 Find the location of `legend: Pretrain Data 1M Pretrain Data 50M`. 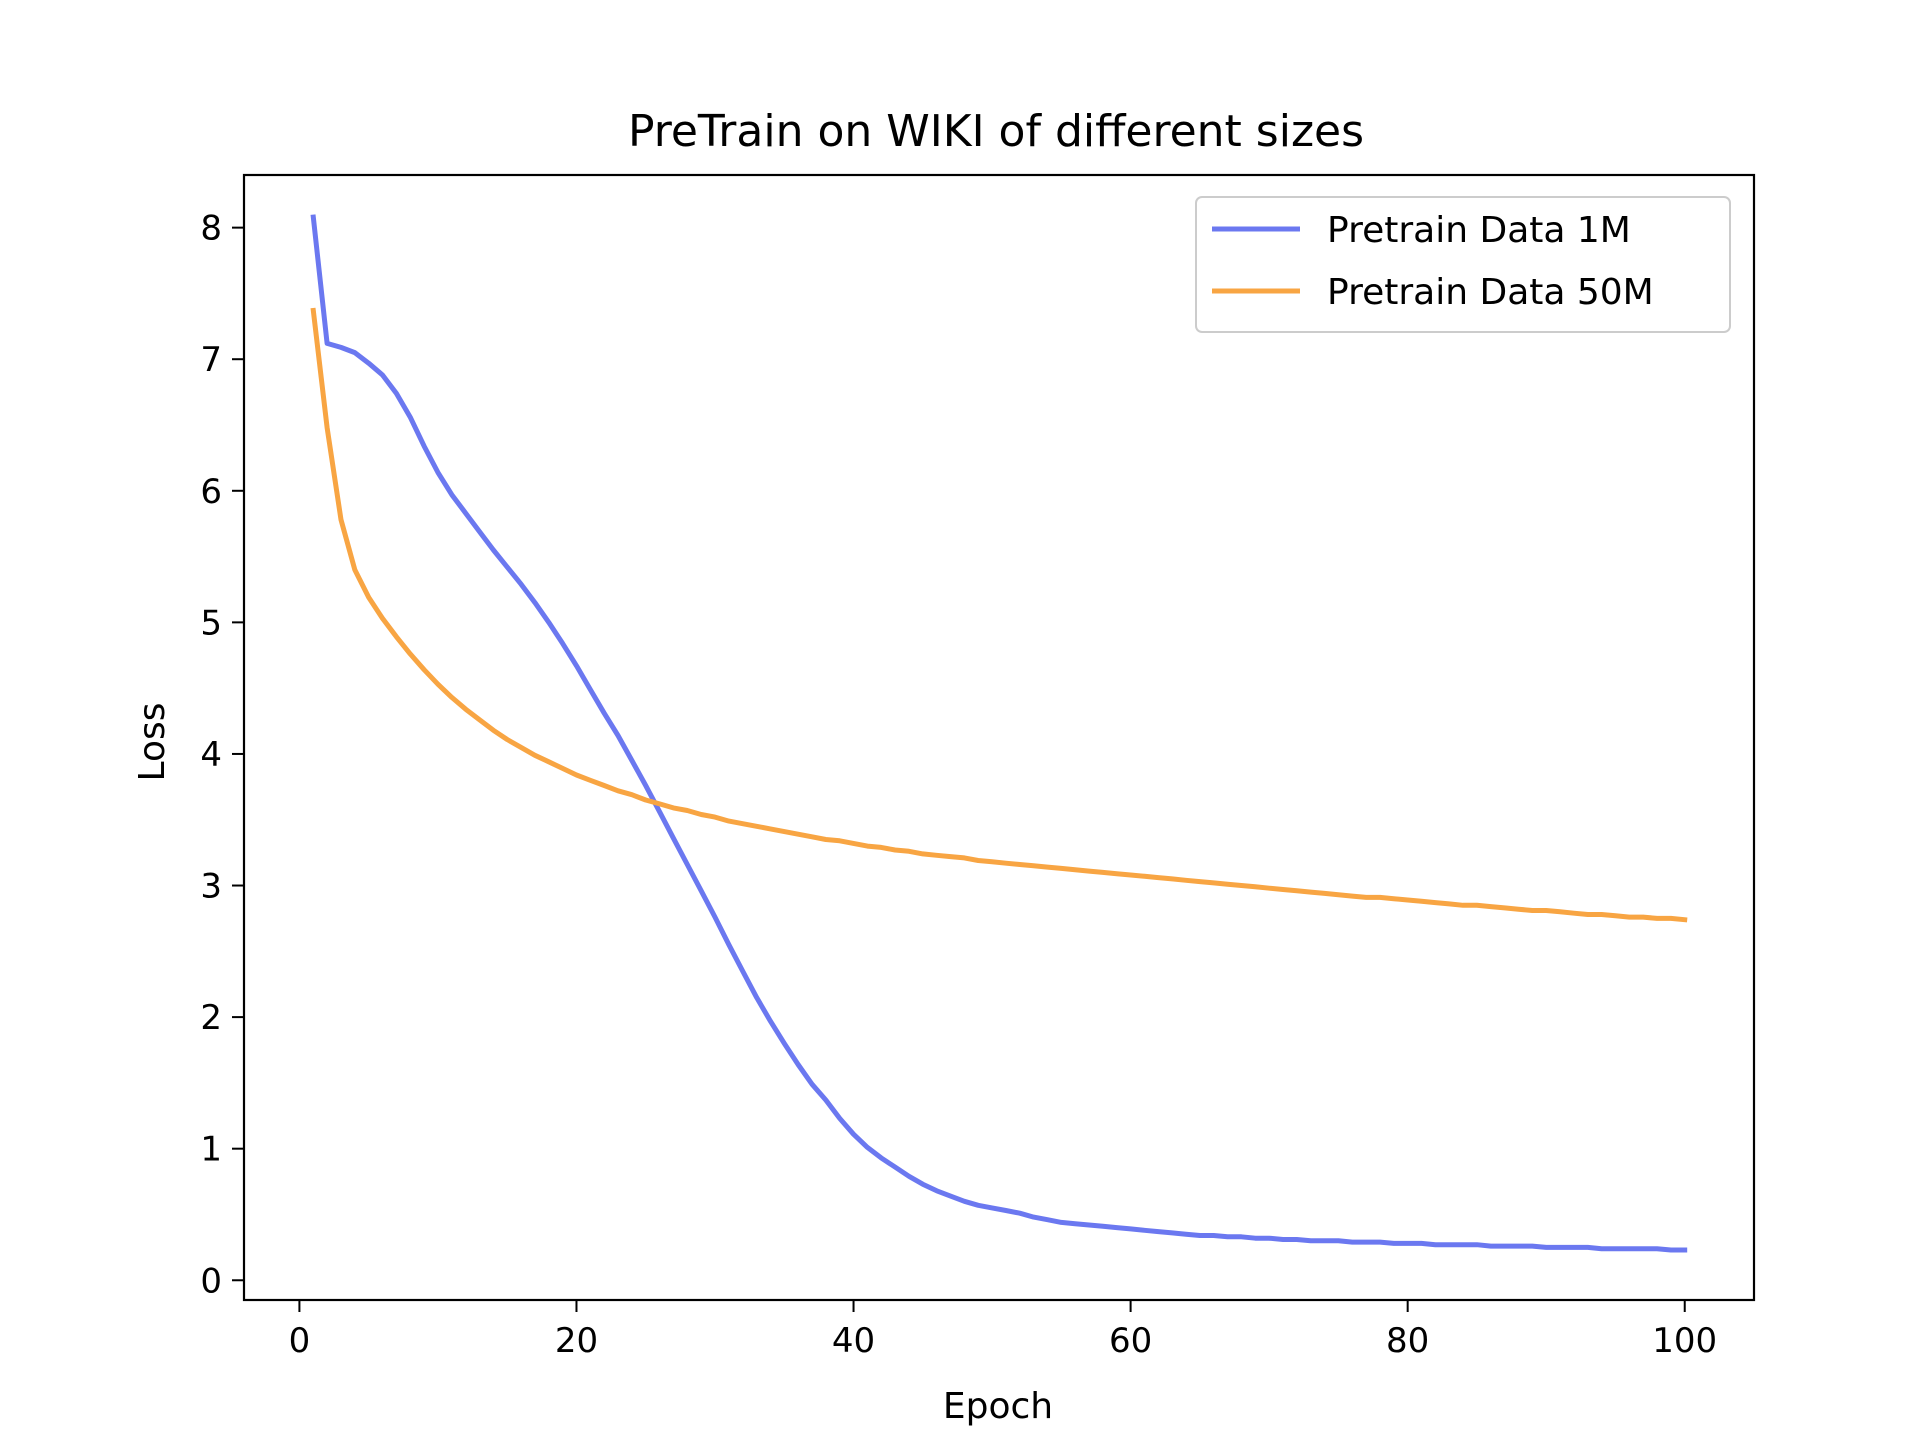

legend: Pretrain Data 1M Pretrain Data 50M is located at coordinates (1463, 264).